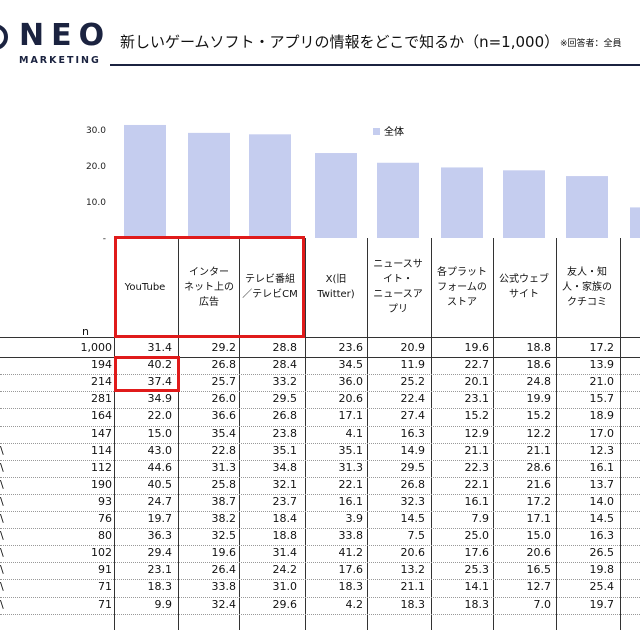 The width and height of the screenshot is (640, 630). I want to click on n-value: 93, so click(105, 501).